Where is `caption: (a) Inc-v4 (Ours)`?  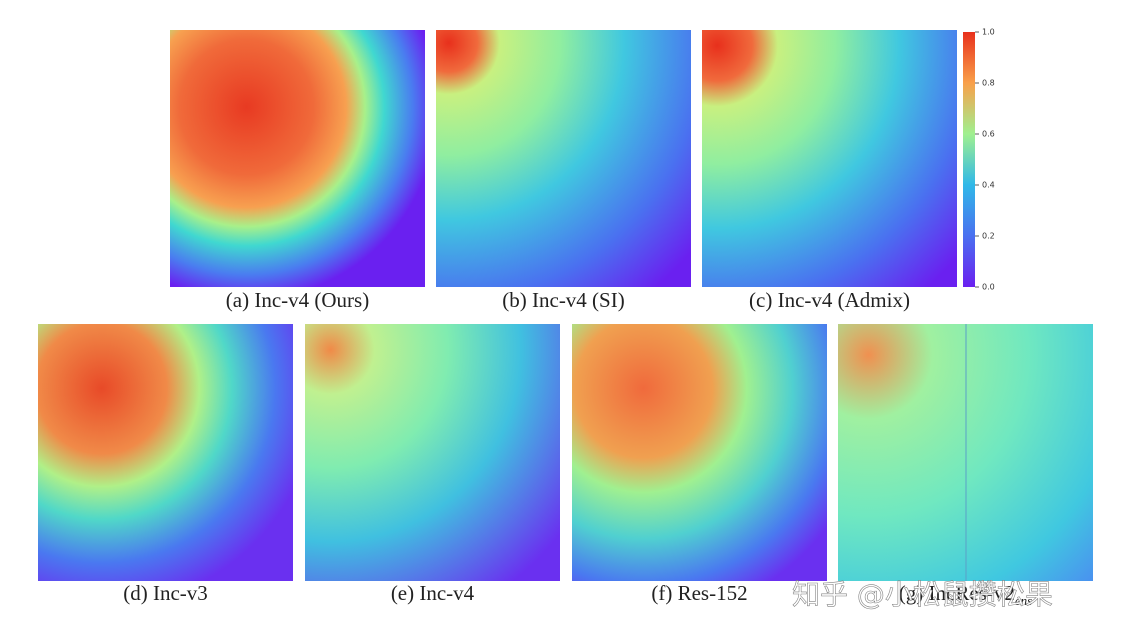 caption: (a) Inc-v4 (Ours) is located at coordinates (297, 300).